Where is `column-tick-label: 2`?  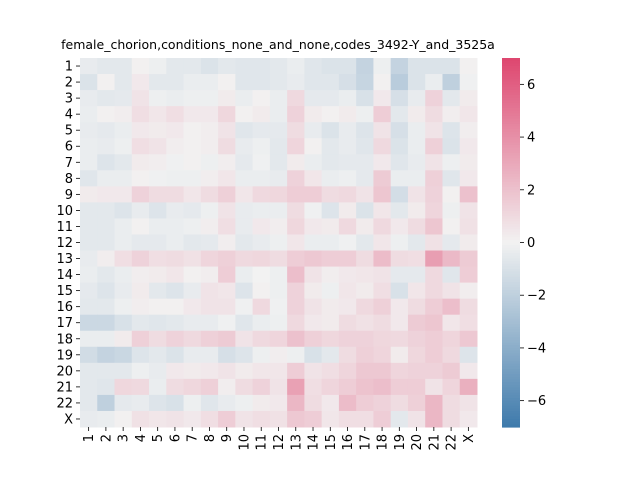
column-tick-label: 2 is located at coordinates (106, 438).